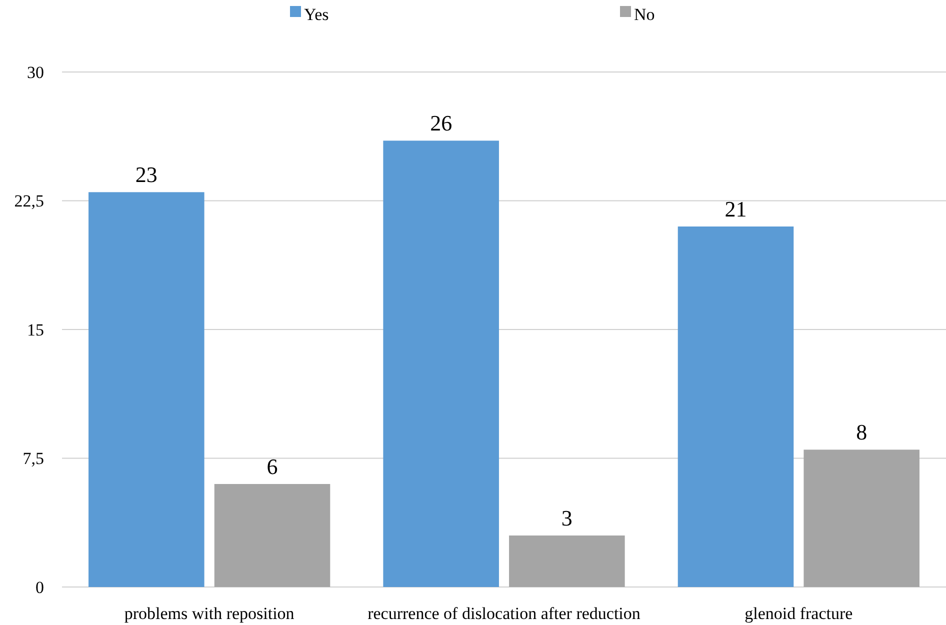 The height and width of the screenshot is (625, 946). What do you see at coordinates (40, 587) in the screenshot?
I see `y-tick-label: 0` at bounding box center [40, 587].